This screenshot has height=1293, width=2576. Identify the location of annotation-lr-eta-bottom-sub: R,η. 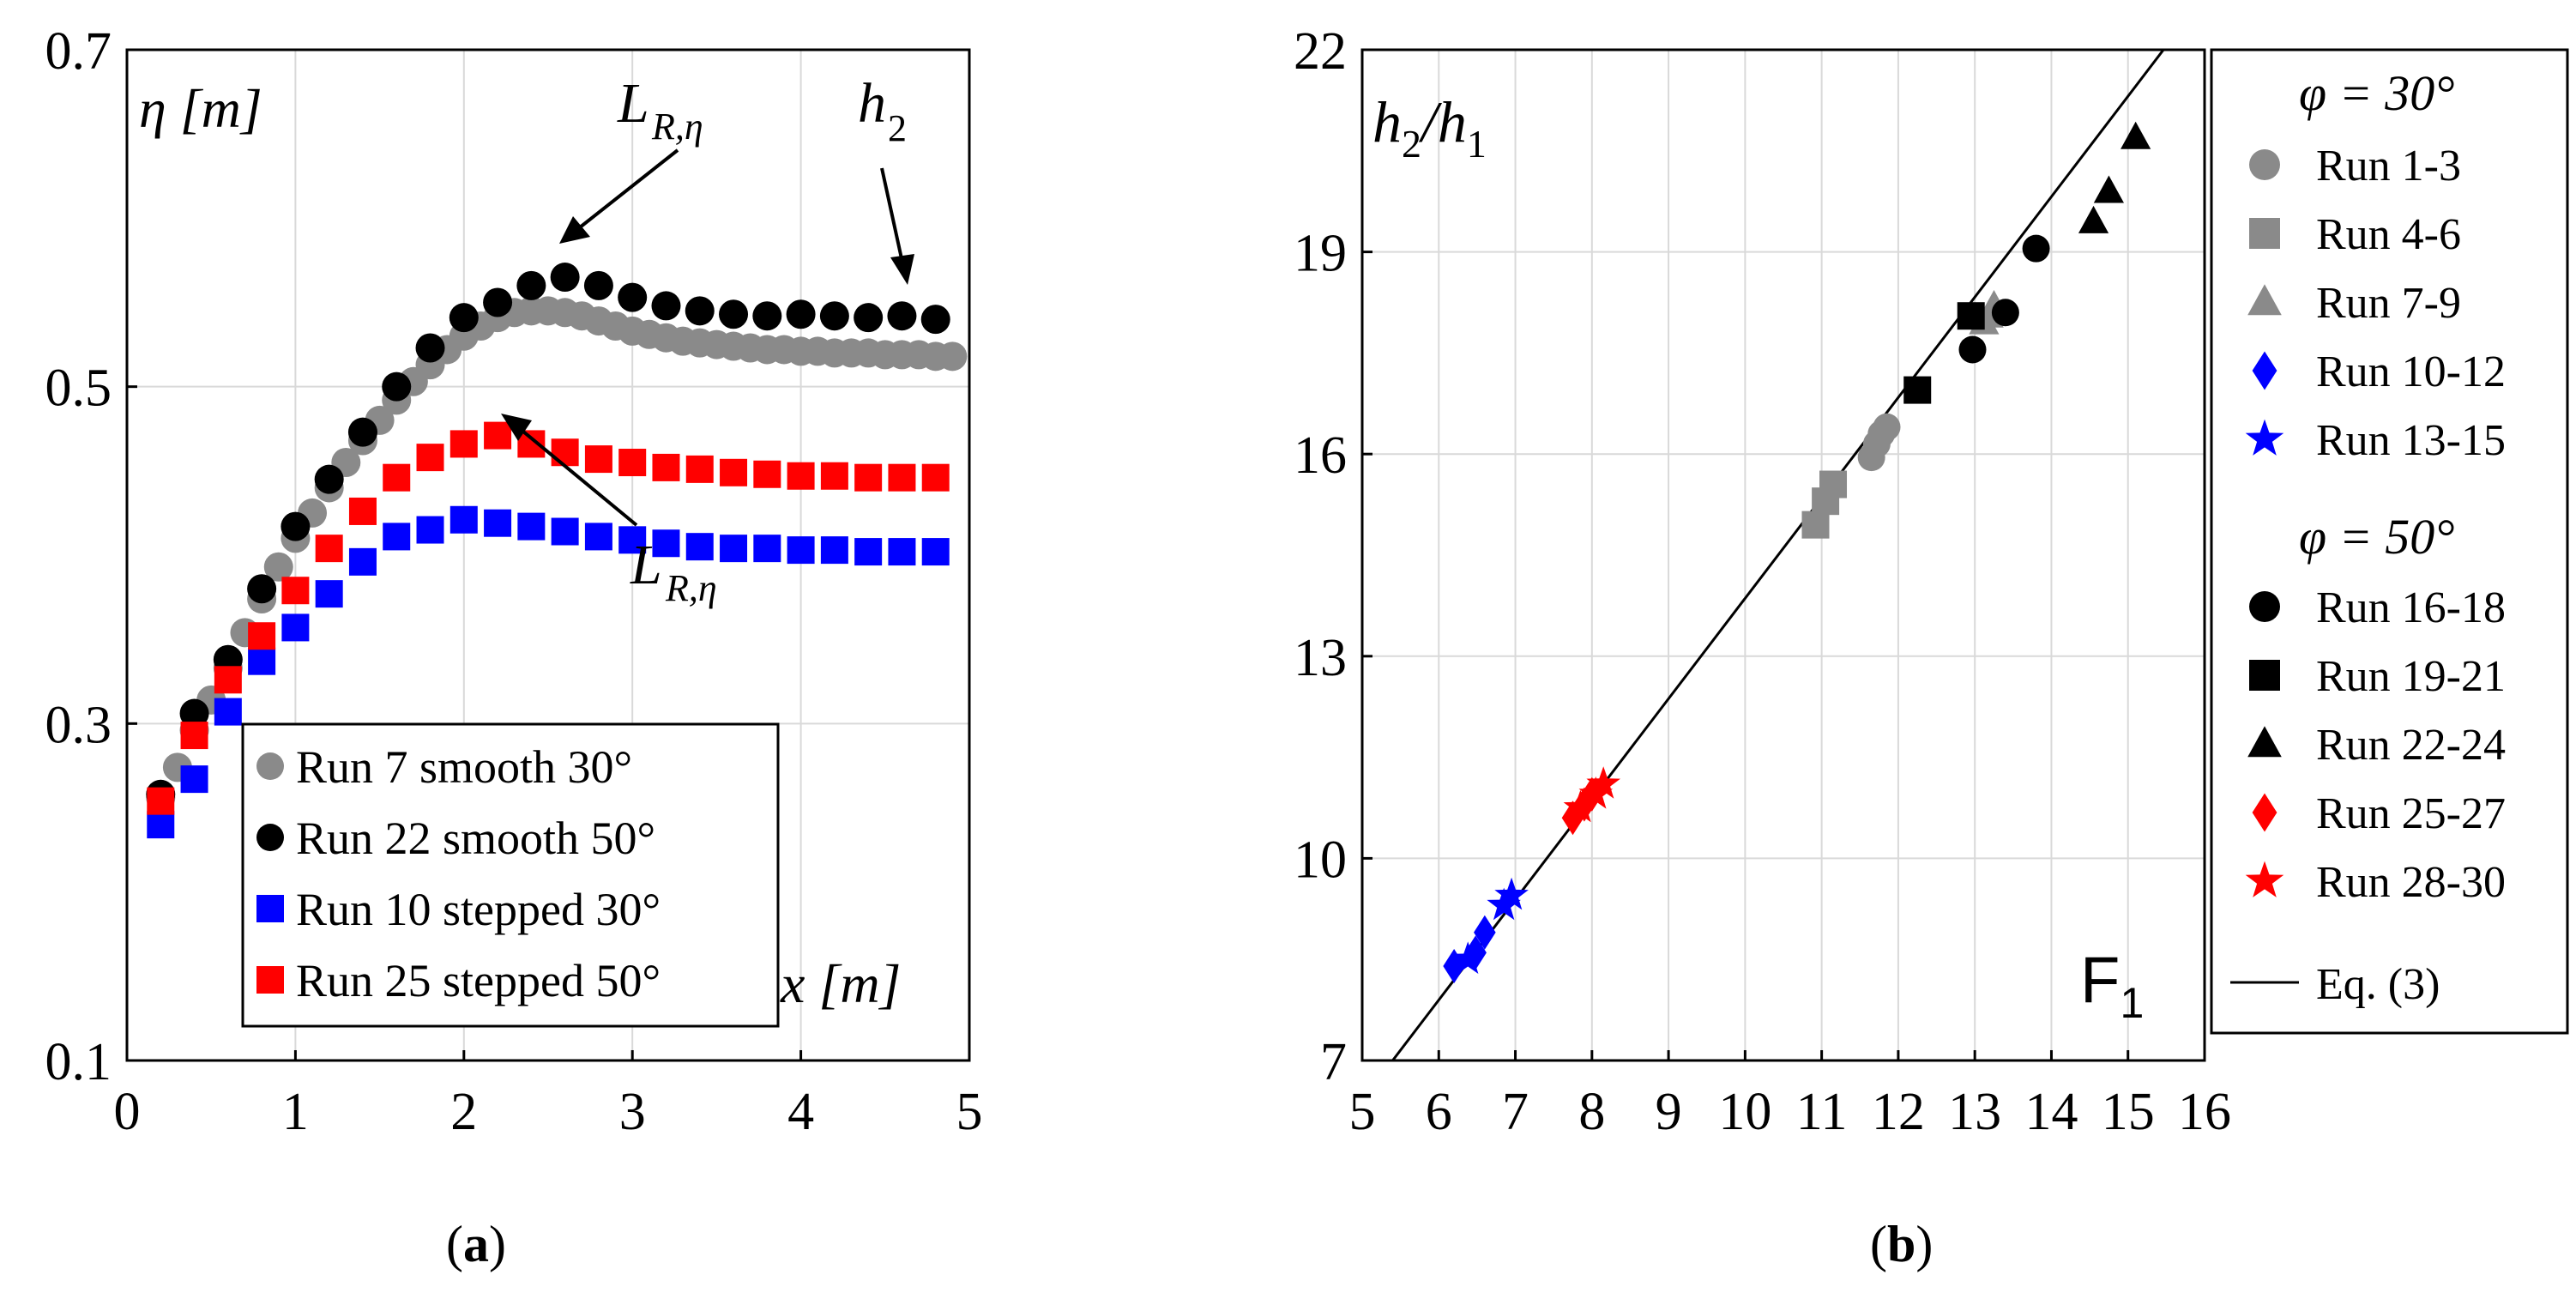
(691, 588).